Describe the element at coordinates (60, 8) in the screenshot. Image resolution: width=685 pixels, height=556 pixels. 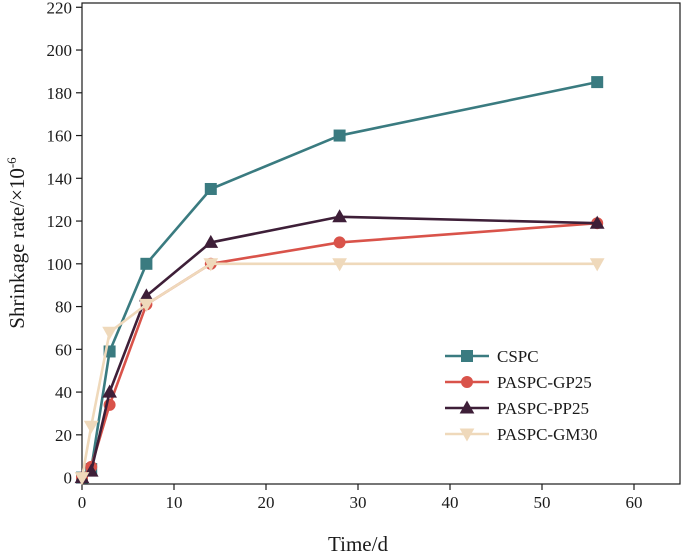
I see `y-tick-label: 220` at that location.